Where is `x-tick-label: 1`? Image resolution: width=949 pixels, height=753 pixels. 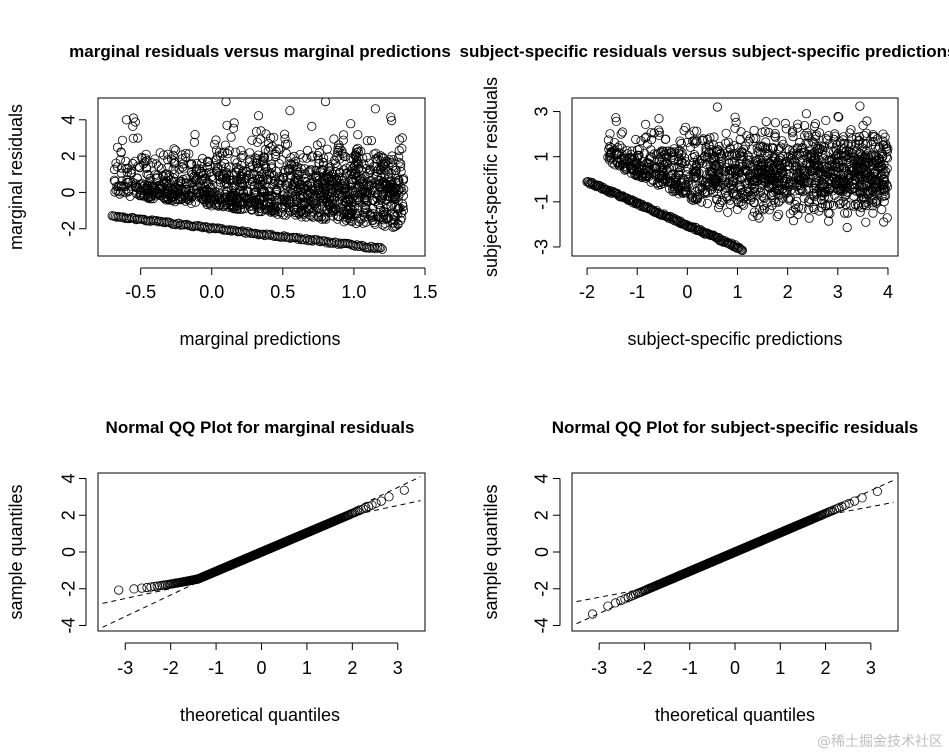
x-tick-label: 1 is located at coordinates (737, 292).